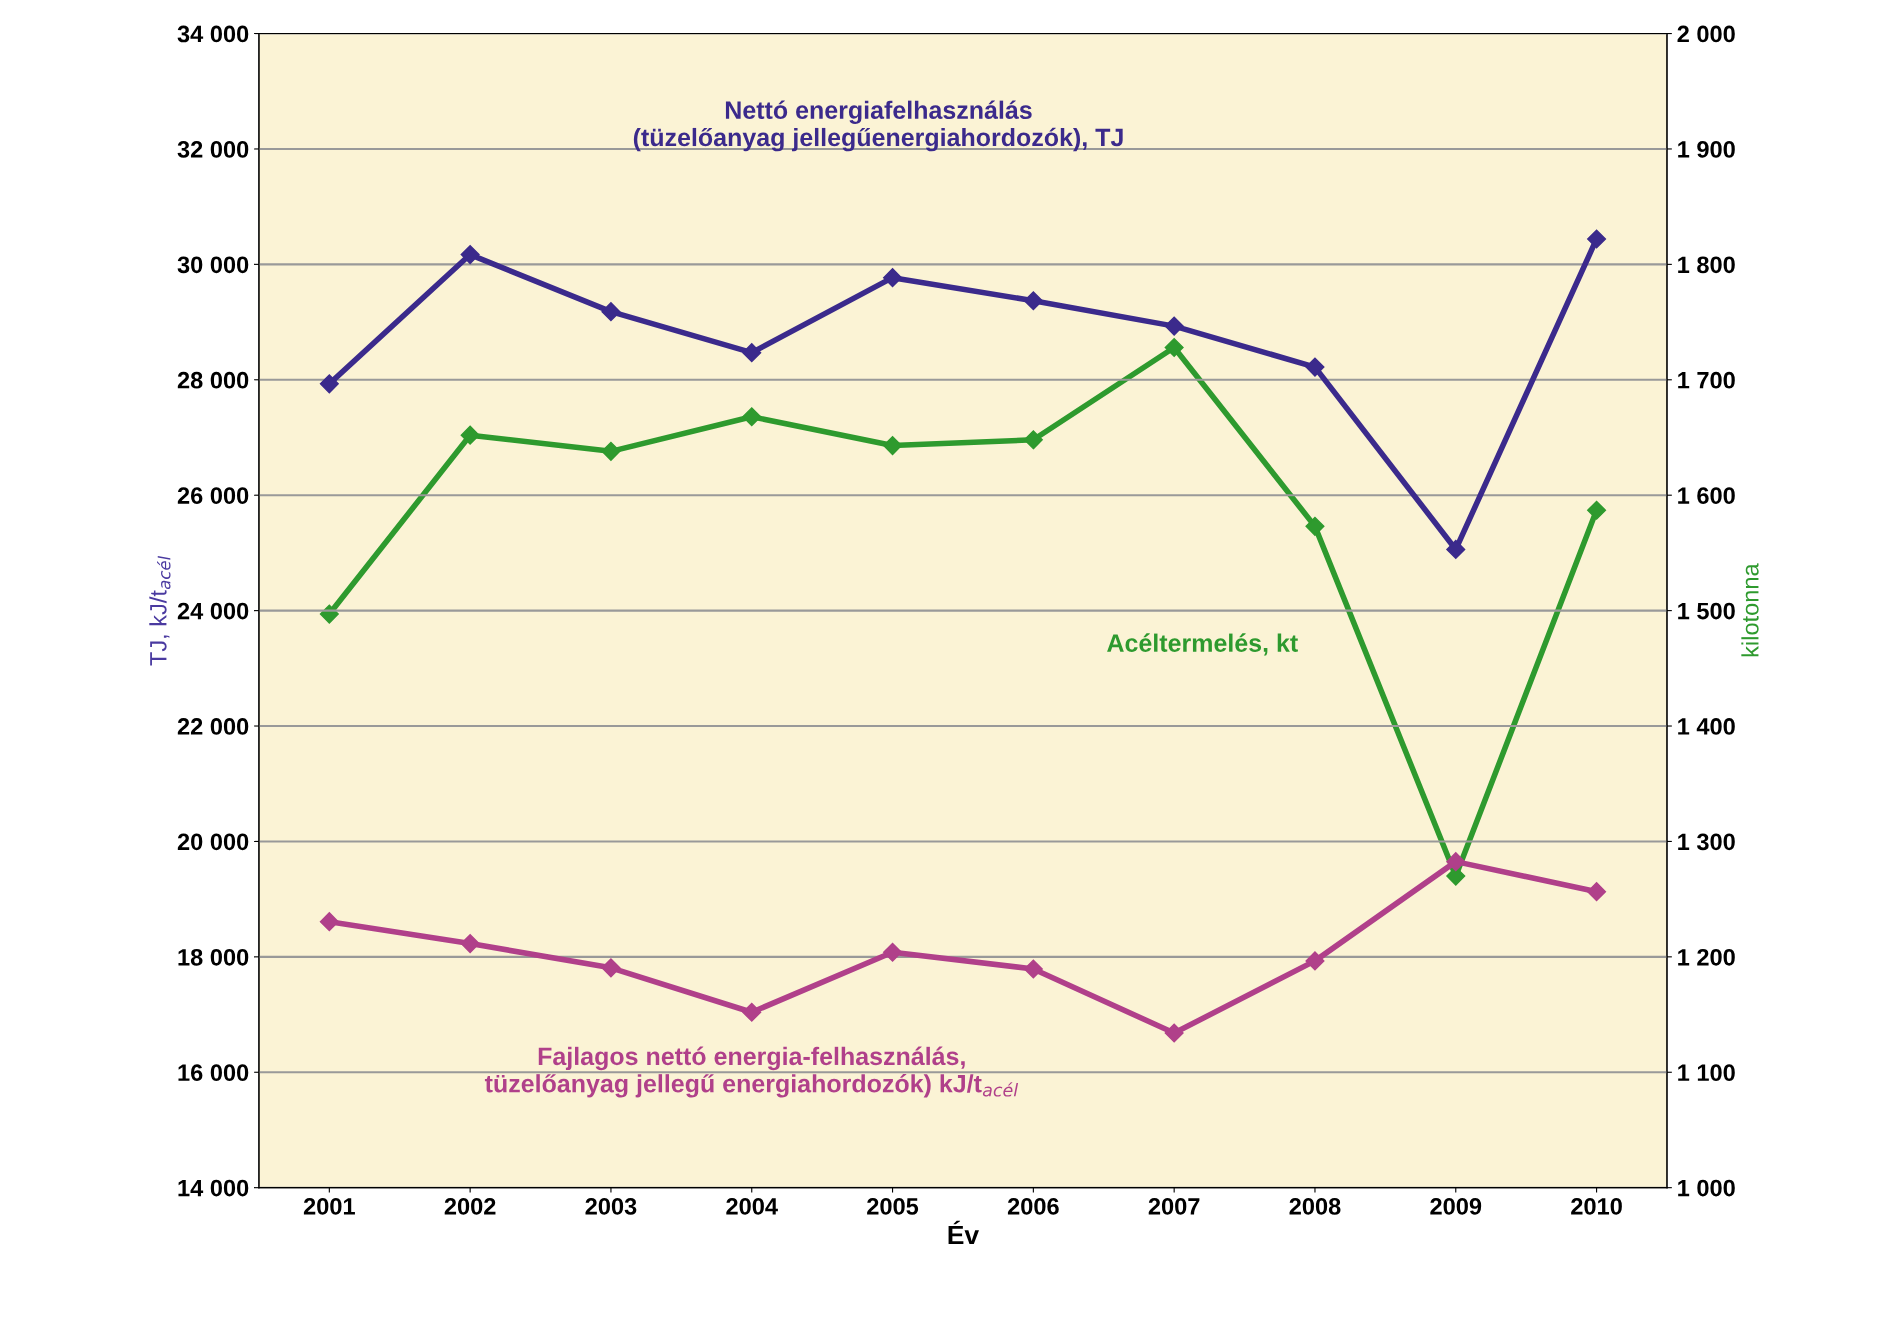 This screenshot has height=1342, width=1890. What do you see at coordinates (213, 957) in the screenshot?
I see `y-tick-label: 18 000` at bounding box center [213, 957].